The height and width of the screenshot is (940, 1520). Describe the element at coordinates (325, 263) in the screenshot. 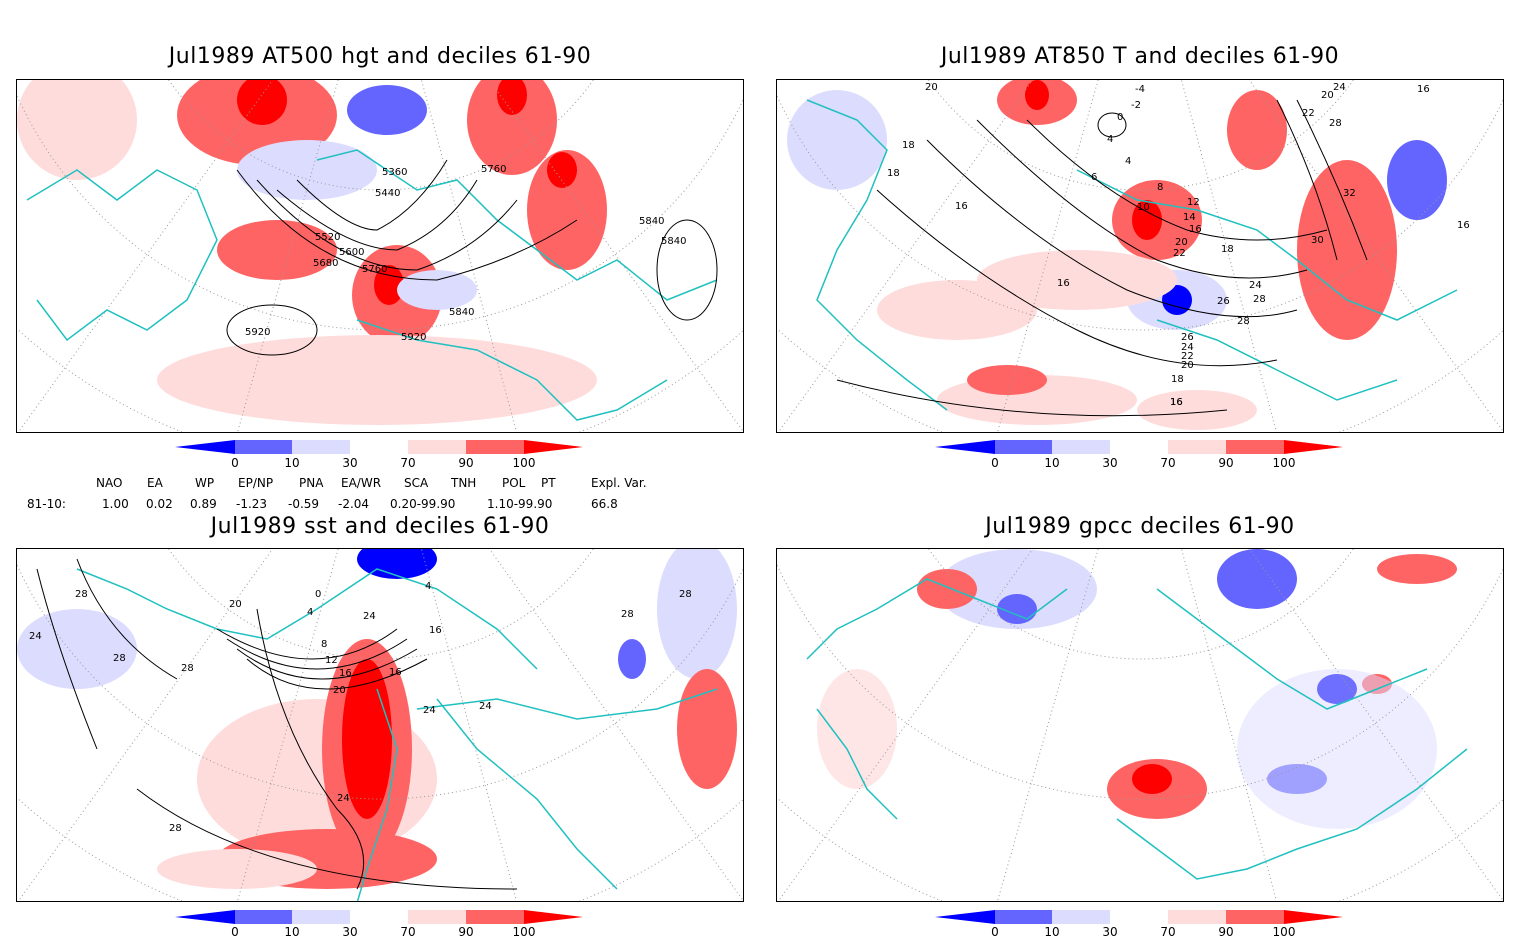

I see `contour-label: 5680` at that location.